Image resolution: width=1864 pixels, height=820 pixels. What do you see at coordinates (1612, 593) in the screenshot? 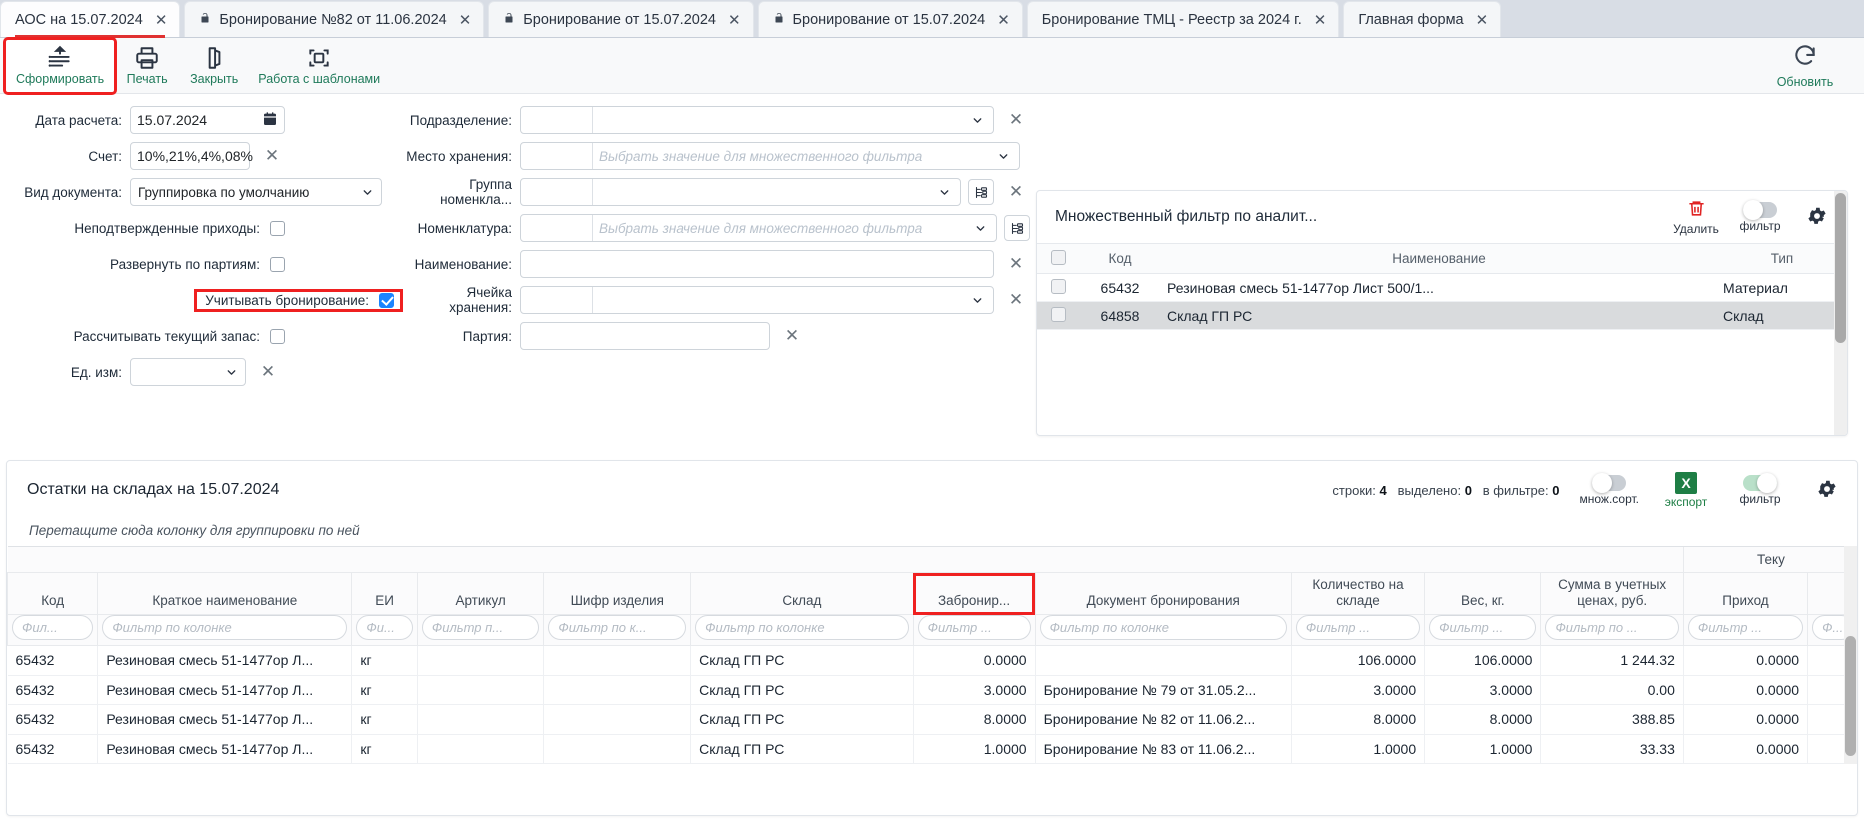
I see `grid-col-header-10: Сумма в учетных ценах, руб.` at bounding box center [1612, 593].